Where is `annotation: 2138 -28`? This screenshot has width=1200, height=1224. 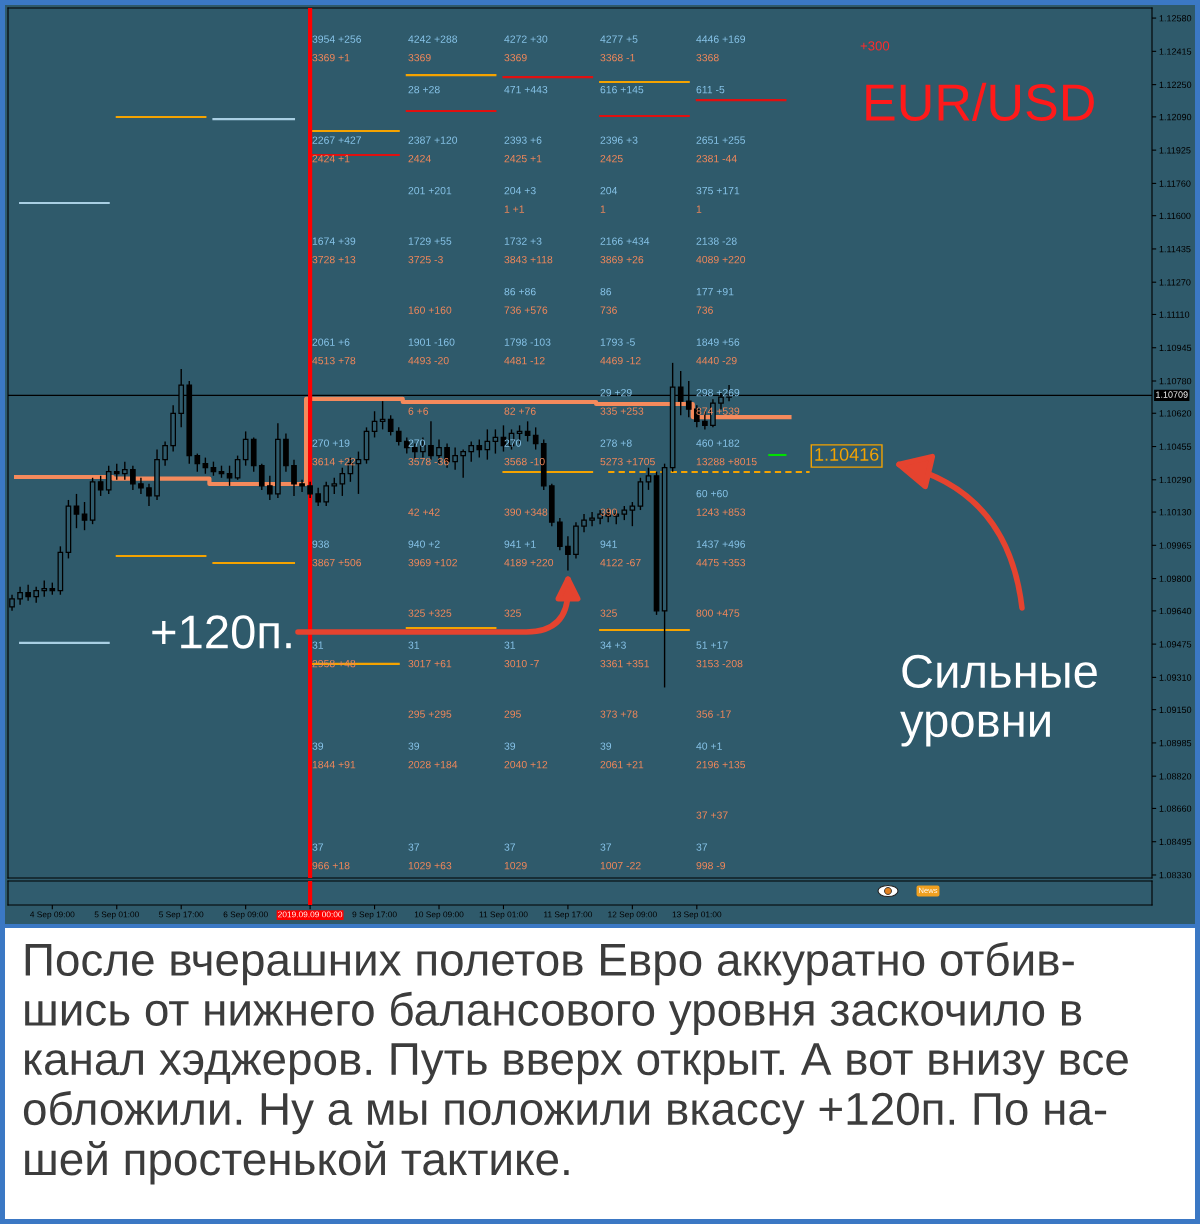
annotation: 2138 -28 is located at coordinates (716, 241).